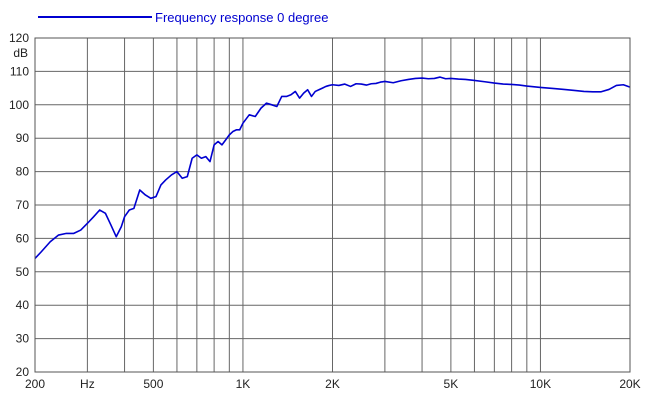 The height and width of the screenshot is (401, 650). I want to click on legend: Frequency response 0 degree, so click(183, 17).